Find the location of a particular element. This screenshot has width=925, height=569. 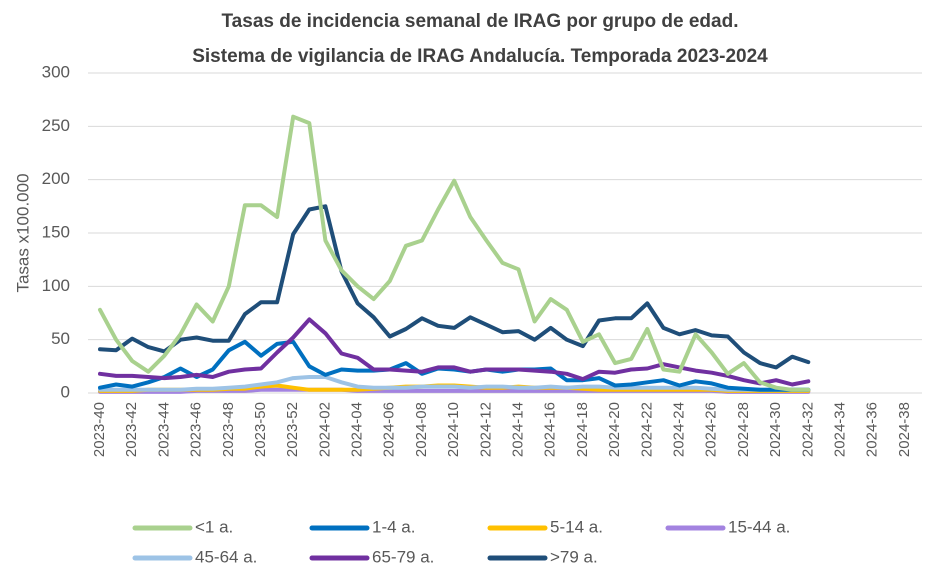

x-tick-label: 2024-06 is located at coordinates (389, 429).